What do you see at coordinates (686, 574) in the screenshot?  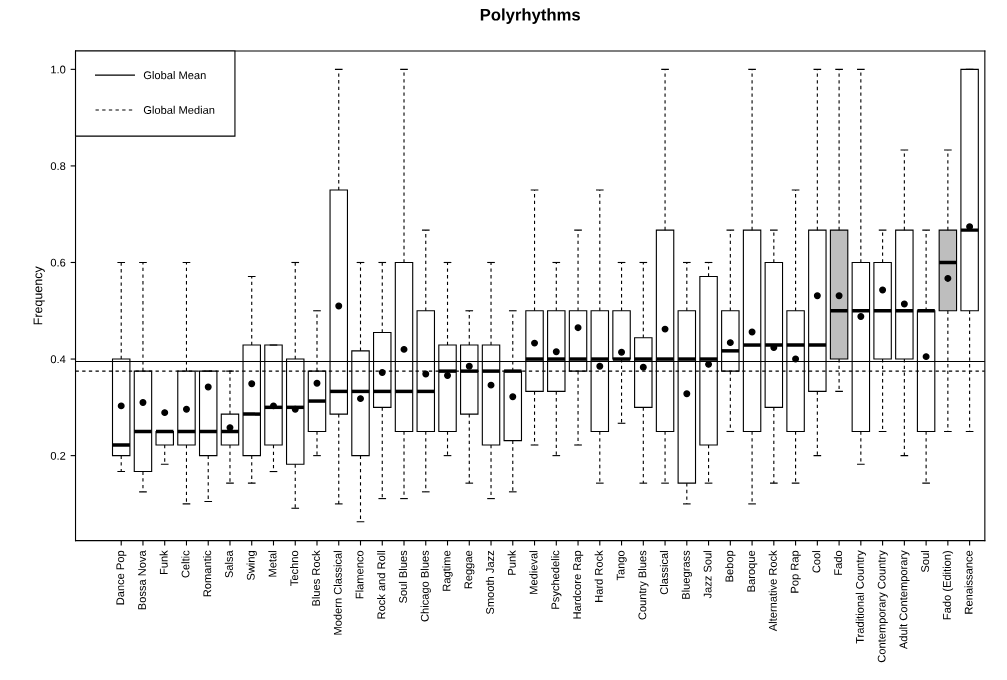 I see `x-tick-label: Bluegrass` at bounding box center [686, 574].